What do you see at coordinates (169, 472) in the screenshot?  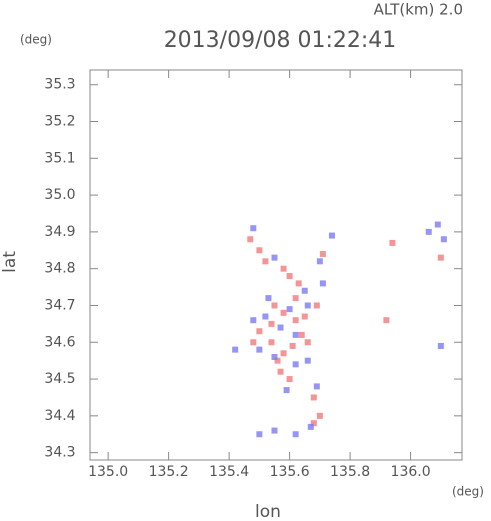 I see `x-tick-label: 135.2` at bounding box center [169, 472].